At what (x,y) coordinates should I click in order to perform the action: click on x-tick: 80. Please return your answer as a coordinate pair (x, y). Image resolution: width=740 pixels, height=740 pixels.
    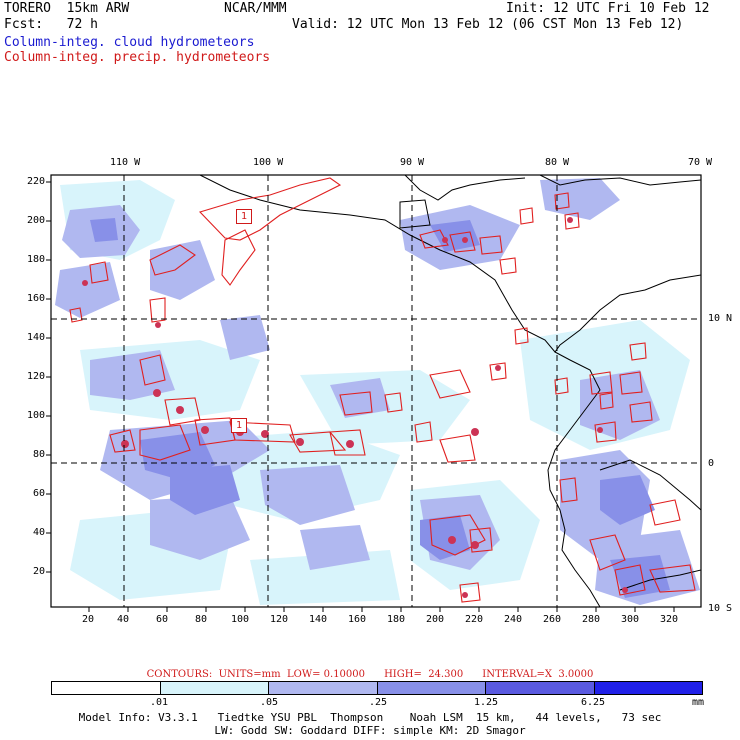
    Looking at the image, I should click on (201, 619).